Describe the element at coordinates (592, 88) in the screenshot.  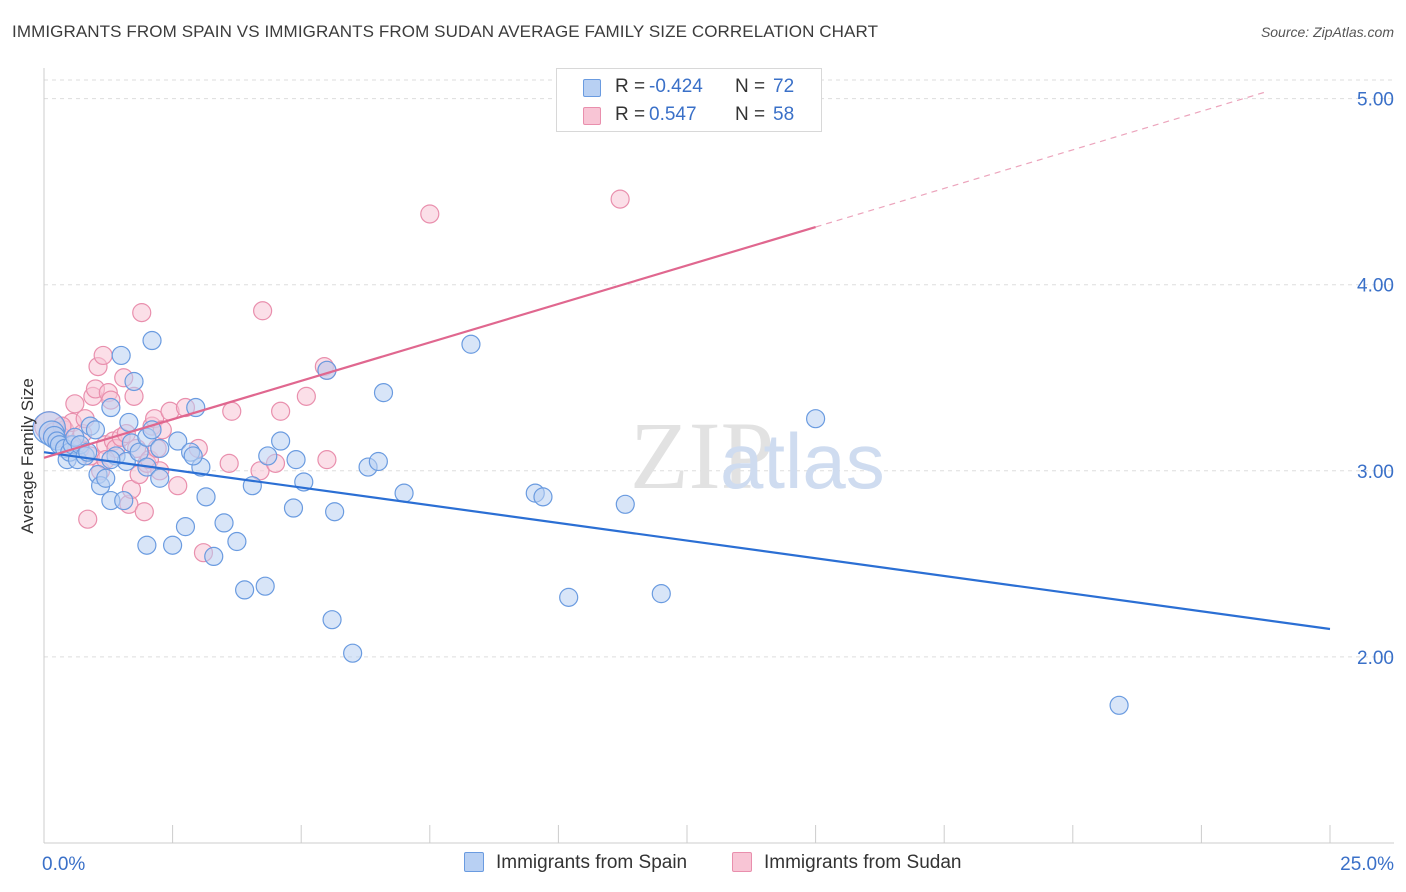
I see `spain-swatch` at that location.